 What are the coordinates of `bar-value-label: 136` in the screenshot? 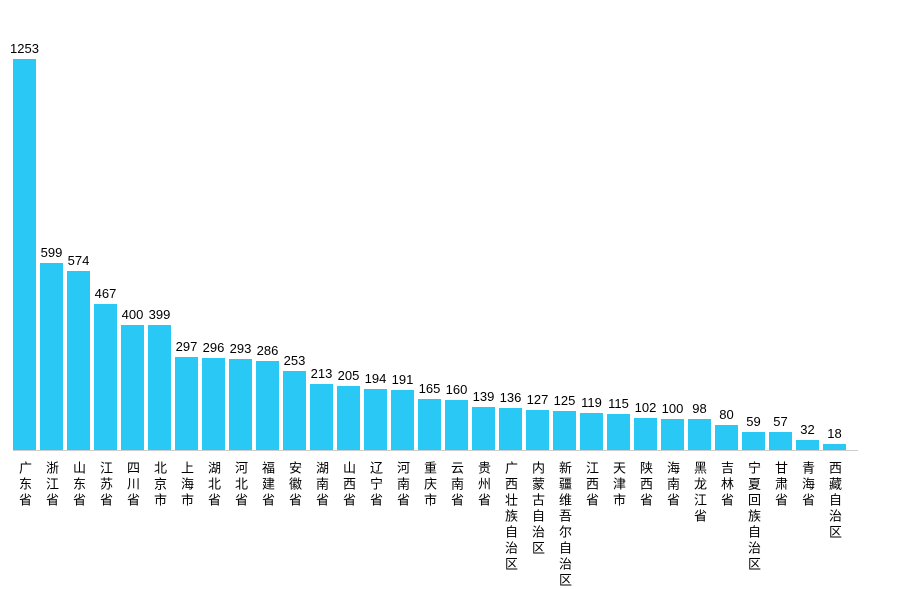 It's located at (510, 397).